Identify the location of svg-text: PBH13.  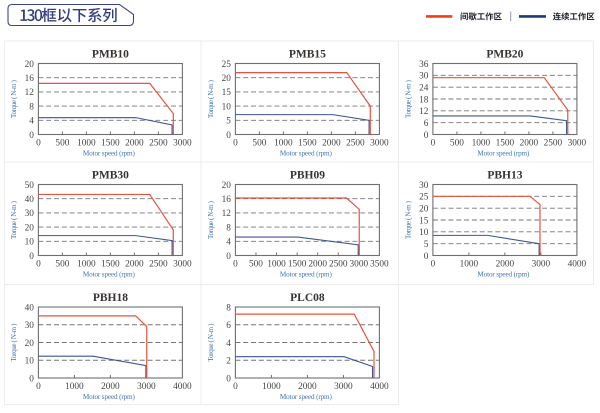
(504, 176).